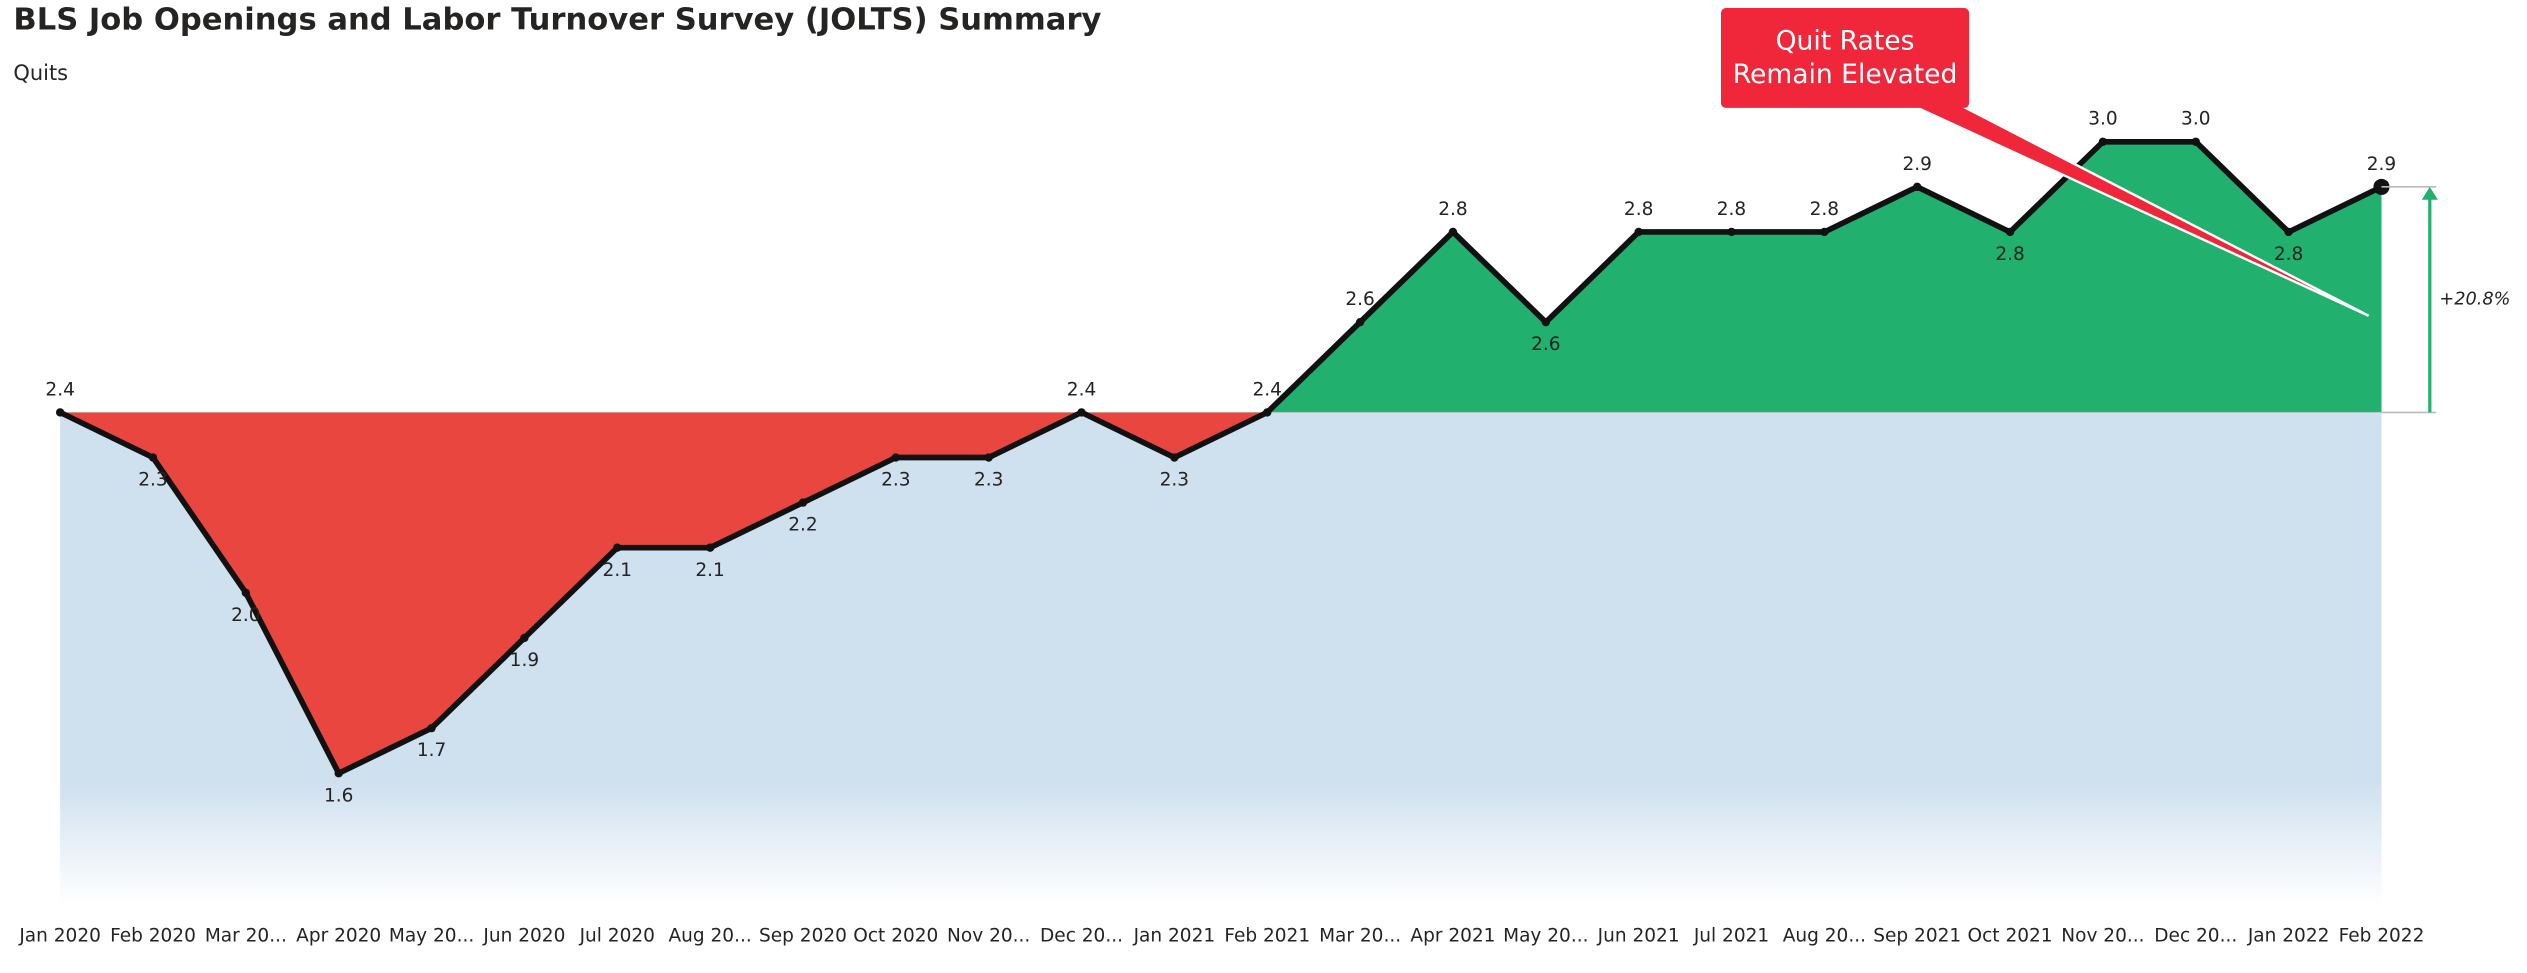  Describe the element at coordinates (40, 73) in the screenshot. I see `chart-subtitle: Quits` at that location.